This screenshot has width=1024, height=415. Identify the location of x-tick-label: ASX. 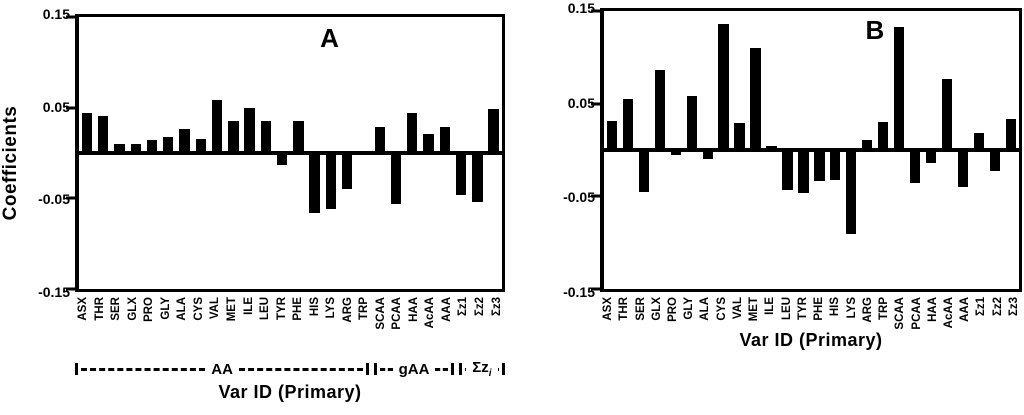
(608, 309).